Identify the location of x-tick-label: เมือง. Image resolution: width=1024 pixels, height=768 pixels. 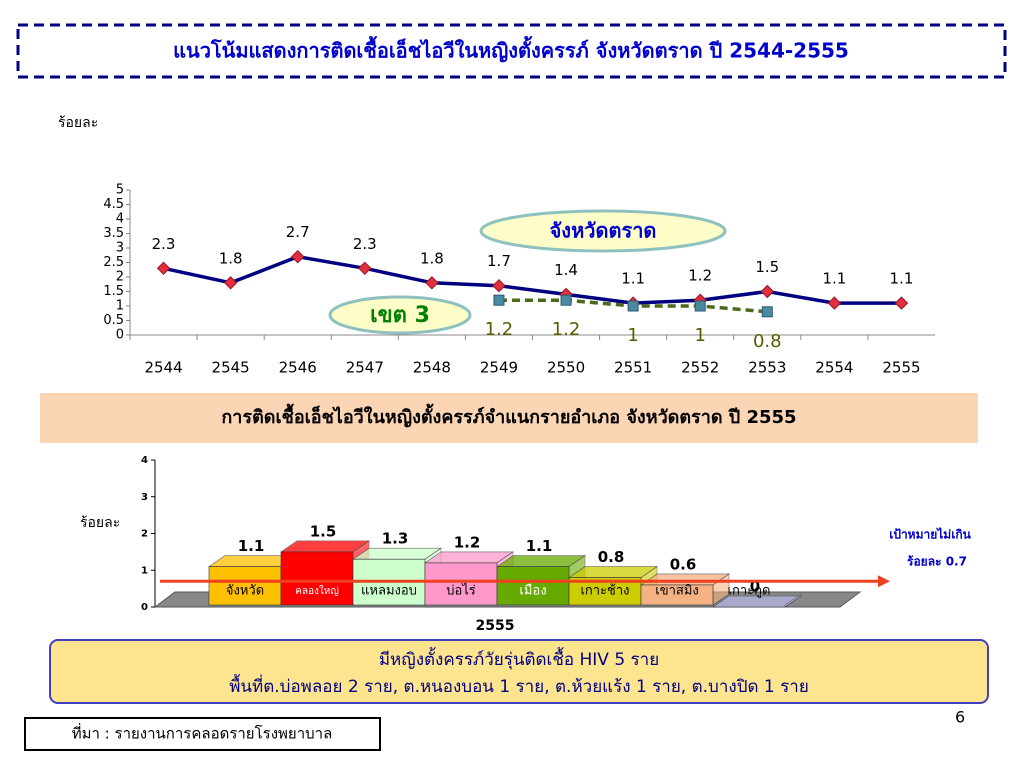
(532, 591).